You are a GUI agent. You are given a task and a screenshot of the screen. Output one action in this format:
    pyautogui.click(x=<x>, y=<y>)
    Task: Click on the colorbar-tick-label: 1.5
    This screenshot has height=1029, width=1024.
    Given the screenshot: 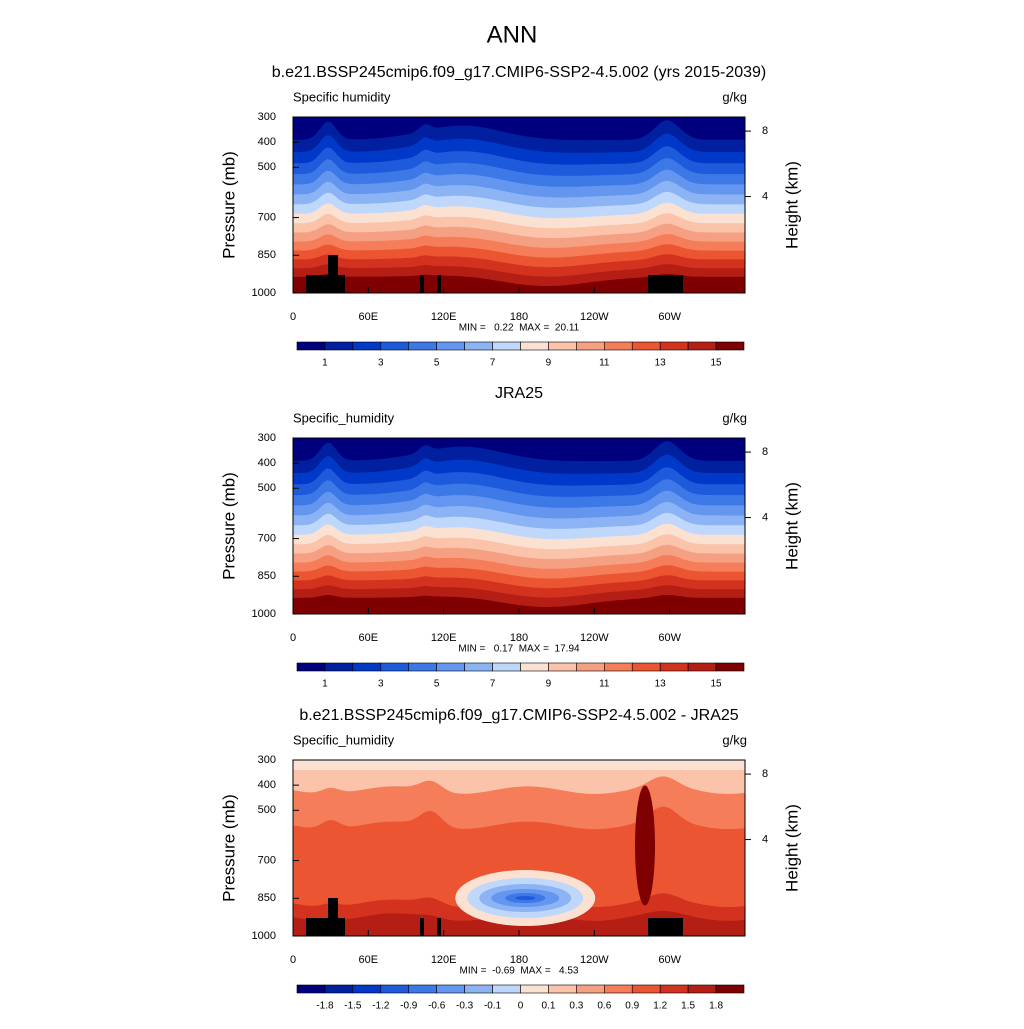 What is the action you would take?
    pyautogui.click(x=688, y=1006)
    